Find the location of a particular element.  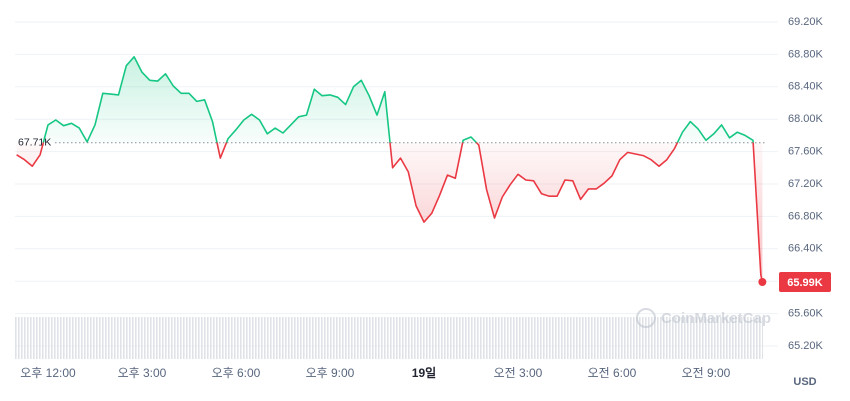

last-price-badge is located at coordinates (805, 282).